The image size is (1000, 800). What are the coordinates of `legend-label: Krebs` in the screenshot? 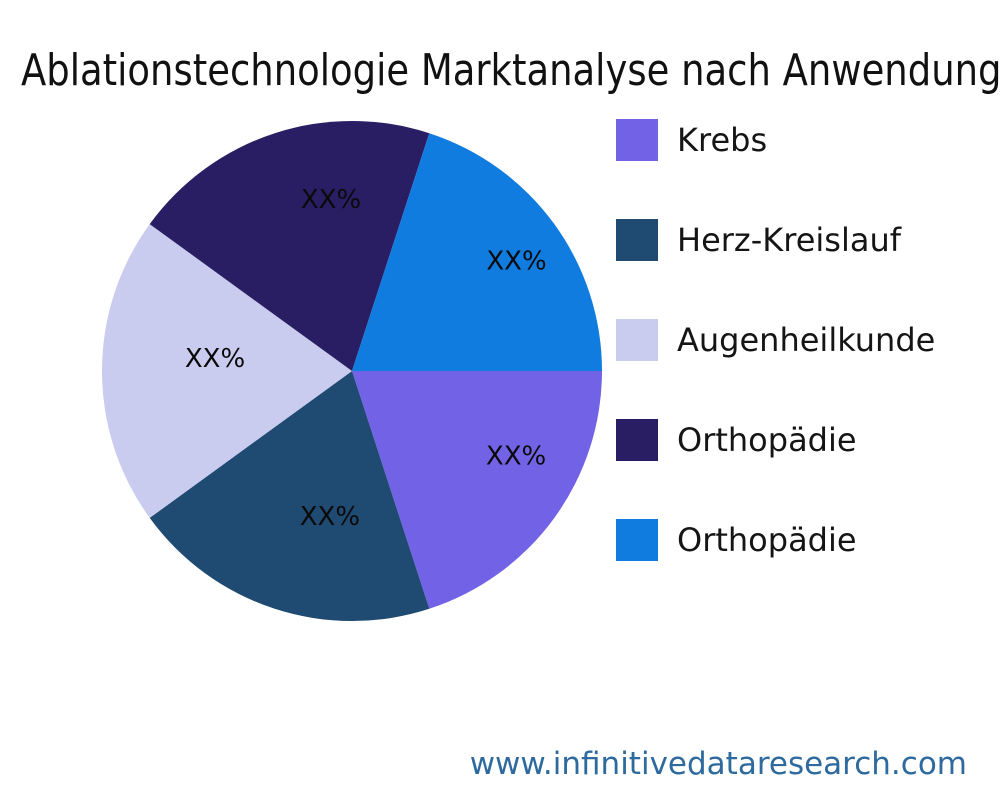 It's located at (722, 140).